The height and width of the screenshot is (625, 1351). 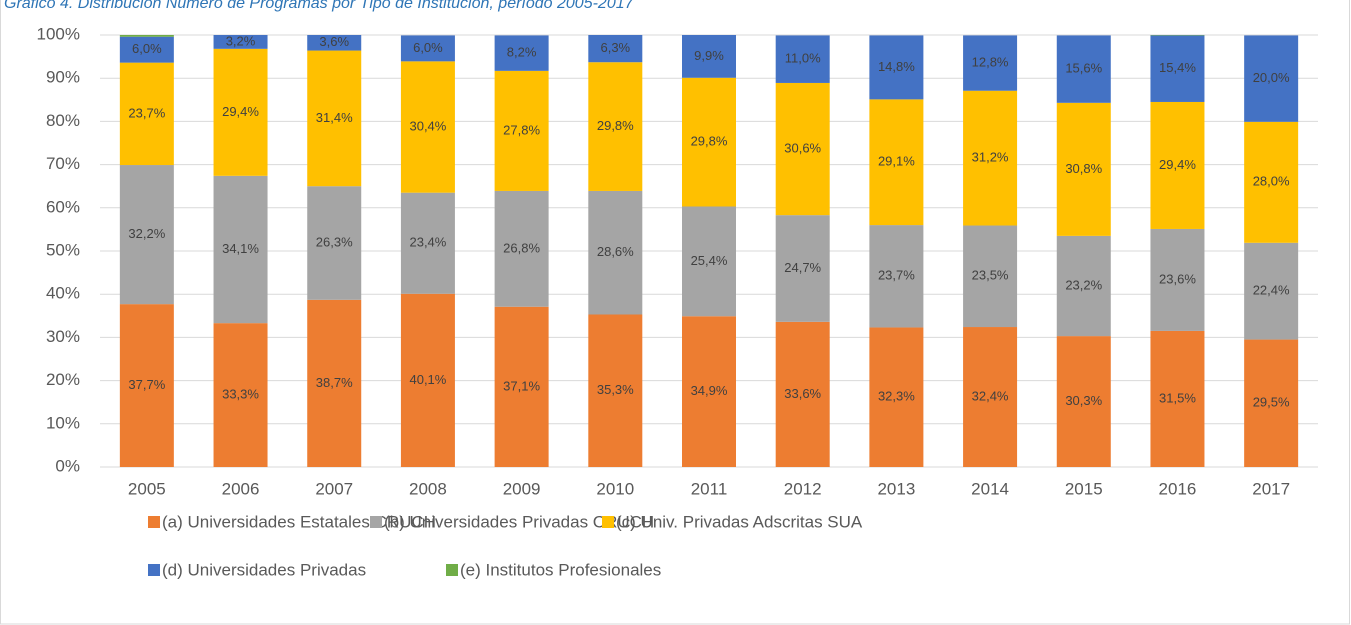 What do you see at coordinates (1177, 67) in the screenshot?
I see `data-label: 15,4%` at bounding box center [1177, 67].